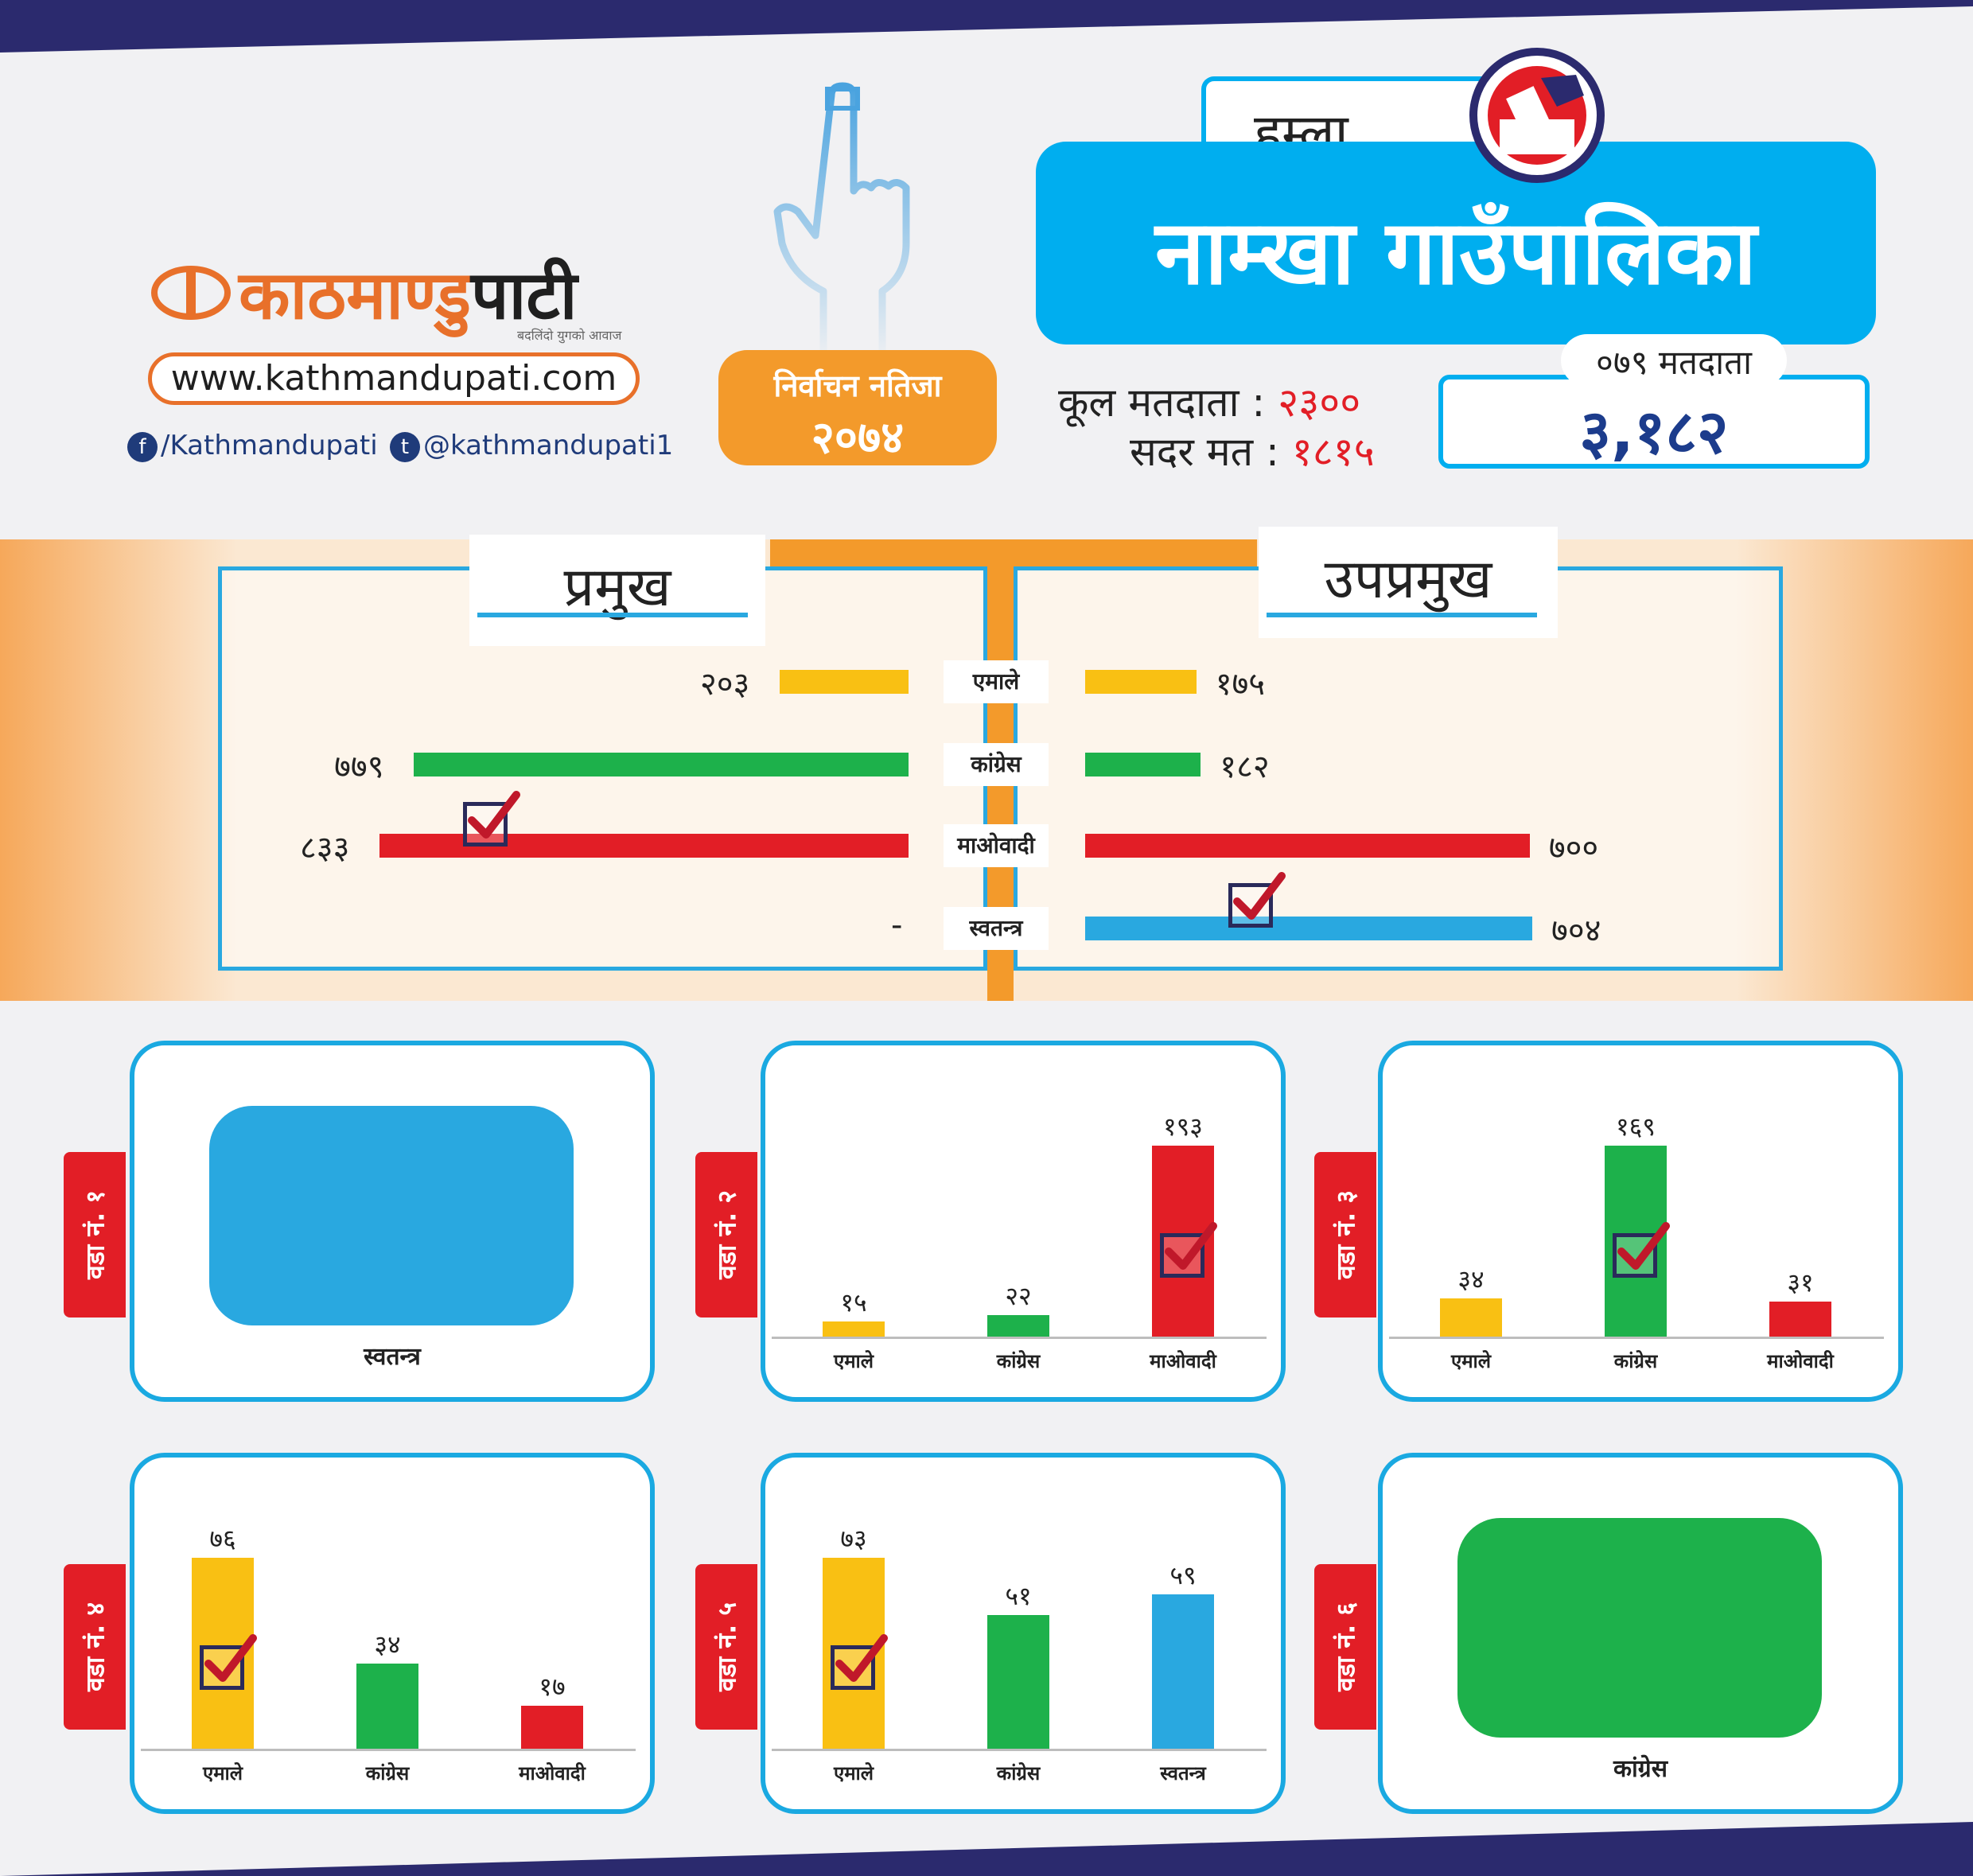 Image resolution: width=1973 pixels, height=1876 pixels. I want to click on ward-3-value-1: ३४, so click(1471, 1278).